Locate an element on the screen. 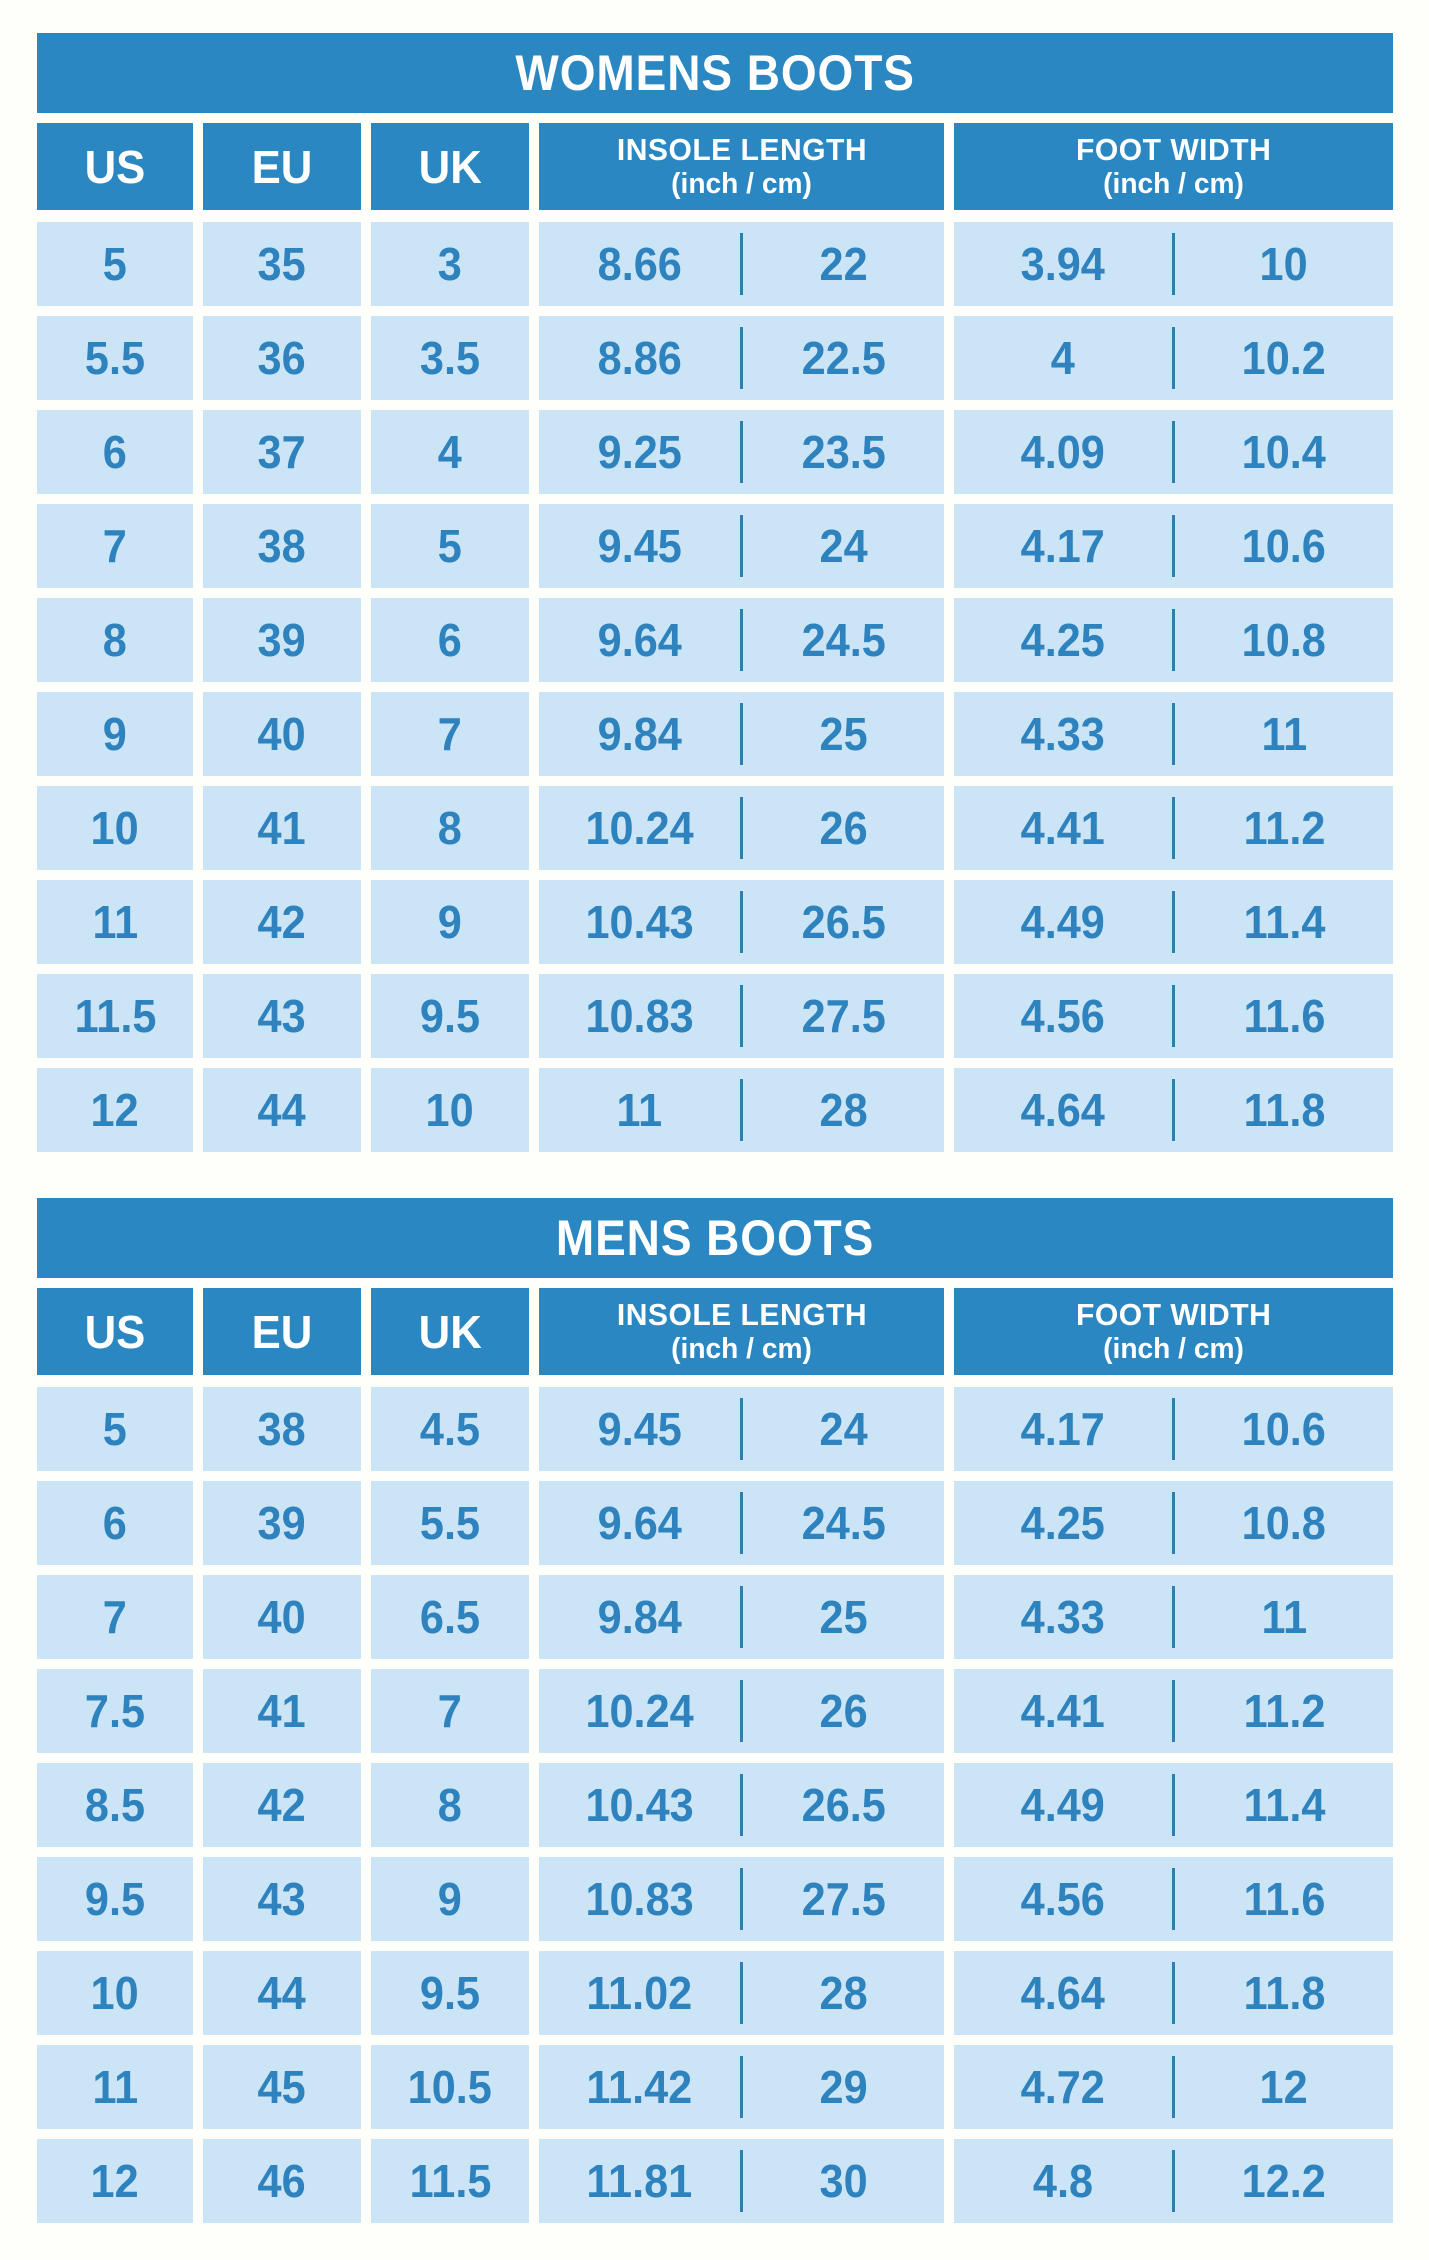 The image size is (1429, 2260). uk-size-cell: 8 is located at coordinates (450, 1805).